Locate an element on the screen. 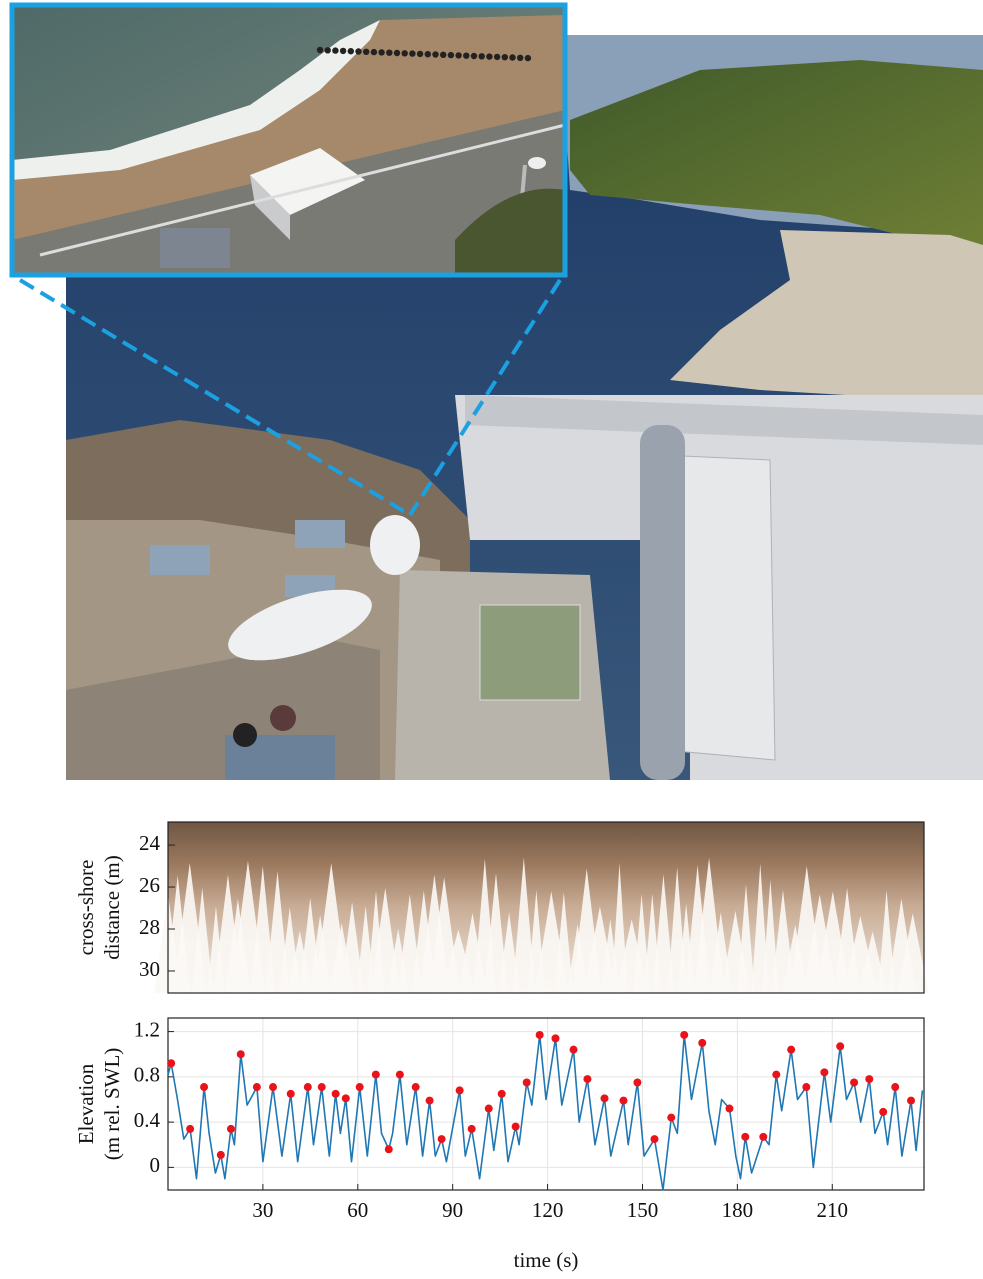  y-tick-label: 0.8 is located at coordinates (147, 1075).